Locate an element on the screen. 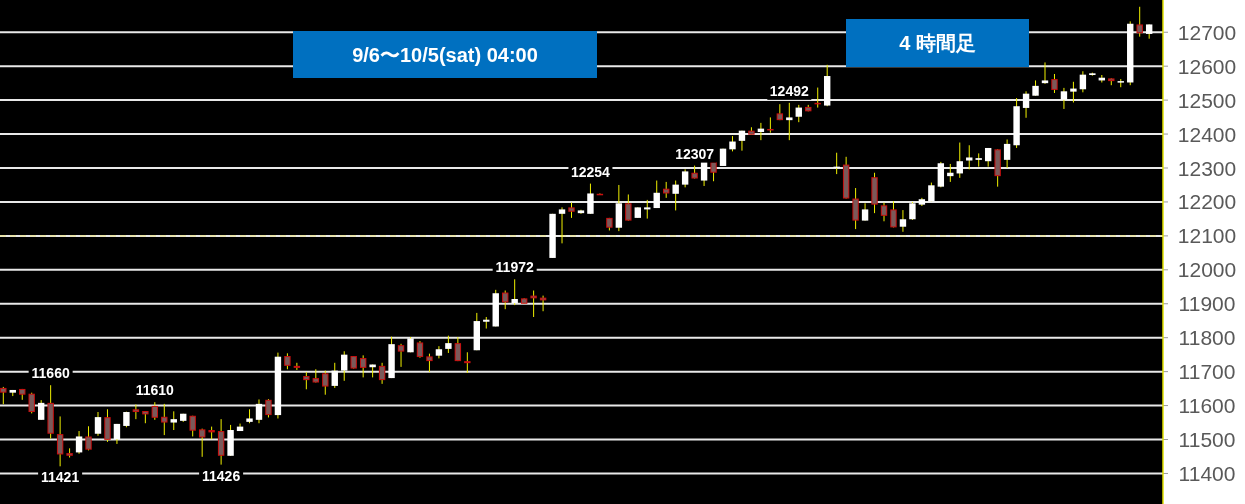  annotation: 11972 is located at coordinates (514, 267).